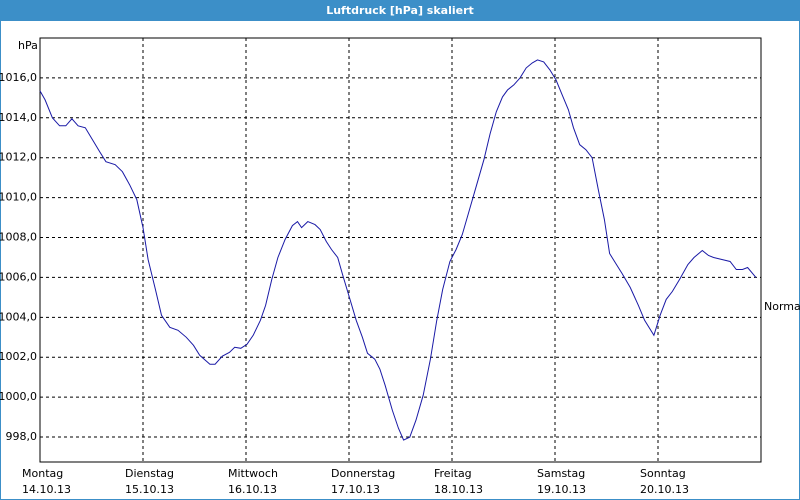  Describe the element at coordinates (18, 117) in the screenshot. I see `y-tick-label: 1014,0` at that location.